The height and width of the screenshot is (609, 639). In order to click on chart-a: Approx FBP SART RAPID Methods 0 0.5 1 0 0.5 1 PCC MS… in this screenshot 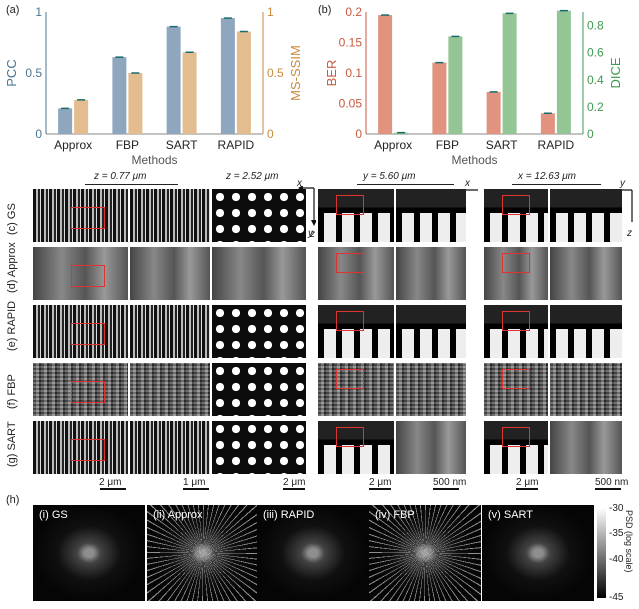, I will do `click(153, 86)`.